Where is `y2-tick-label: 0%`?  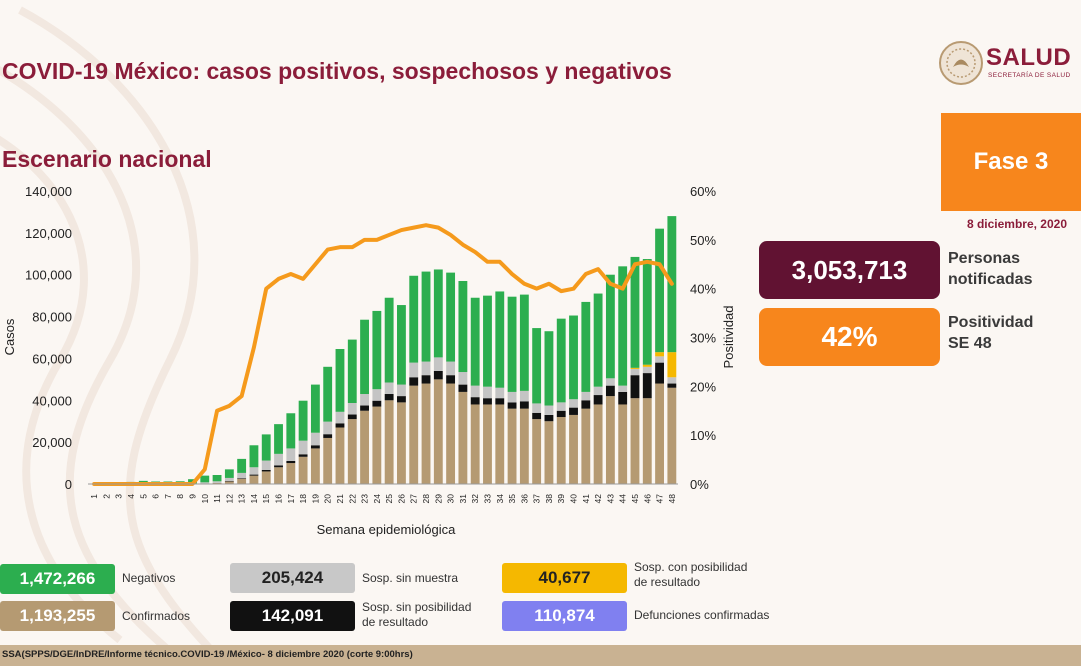 y2-tick-label: 0% is located at coordinates (699, 484).